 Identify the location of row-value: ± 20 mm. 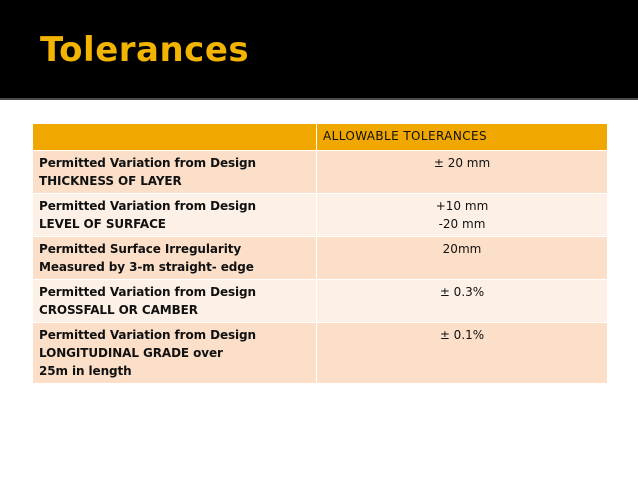
(462, 172).